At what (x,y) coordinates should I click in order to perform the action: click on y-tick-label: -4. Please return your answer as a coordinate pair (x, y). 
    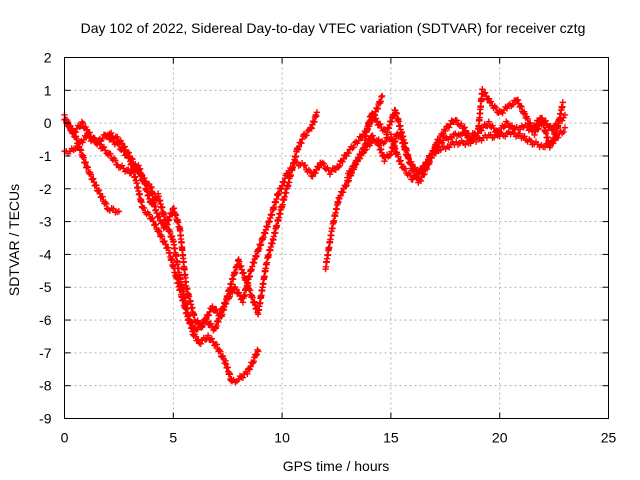
    Looking at the image, I should click on (45, 254).